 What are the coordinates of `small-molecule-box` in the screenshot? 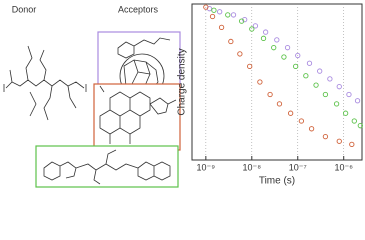 It's located at (107, 166).